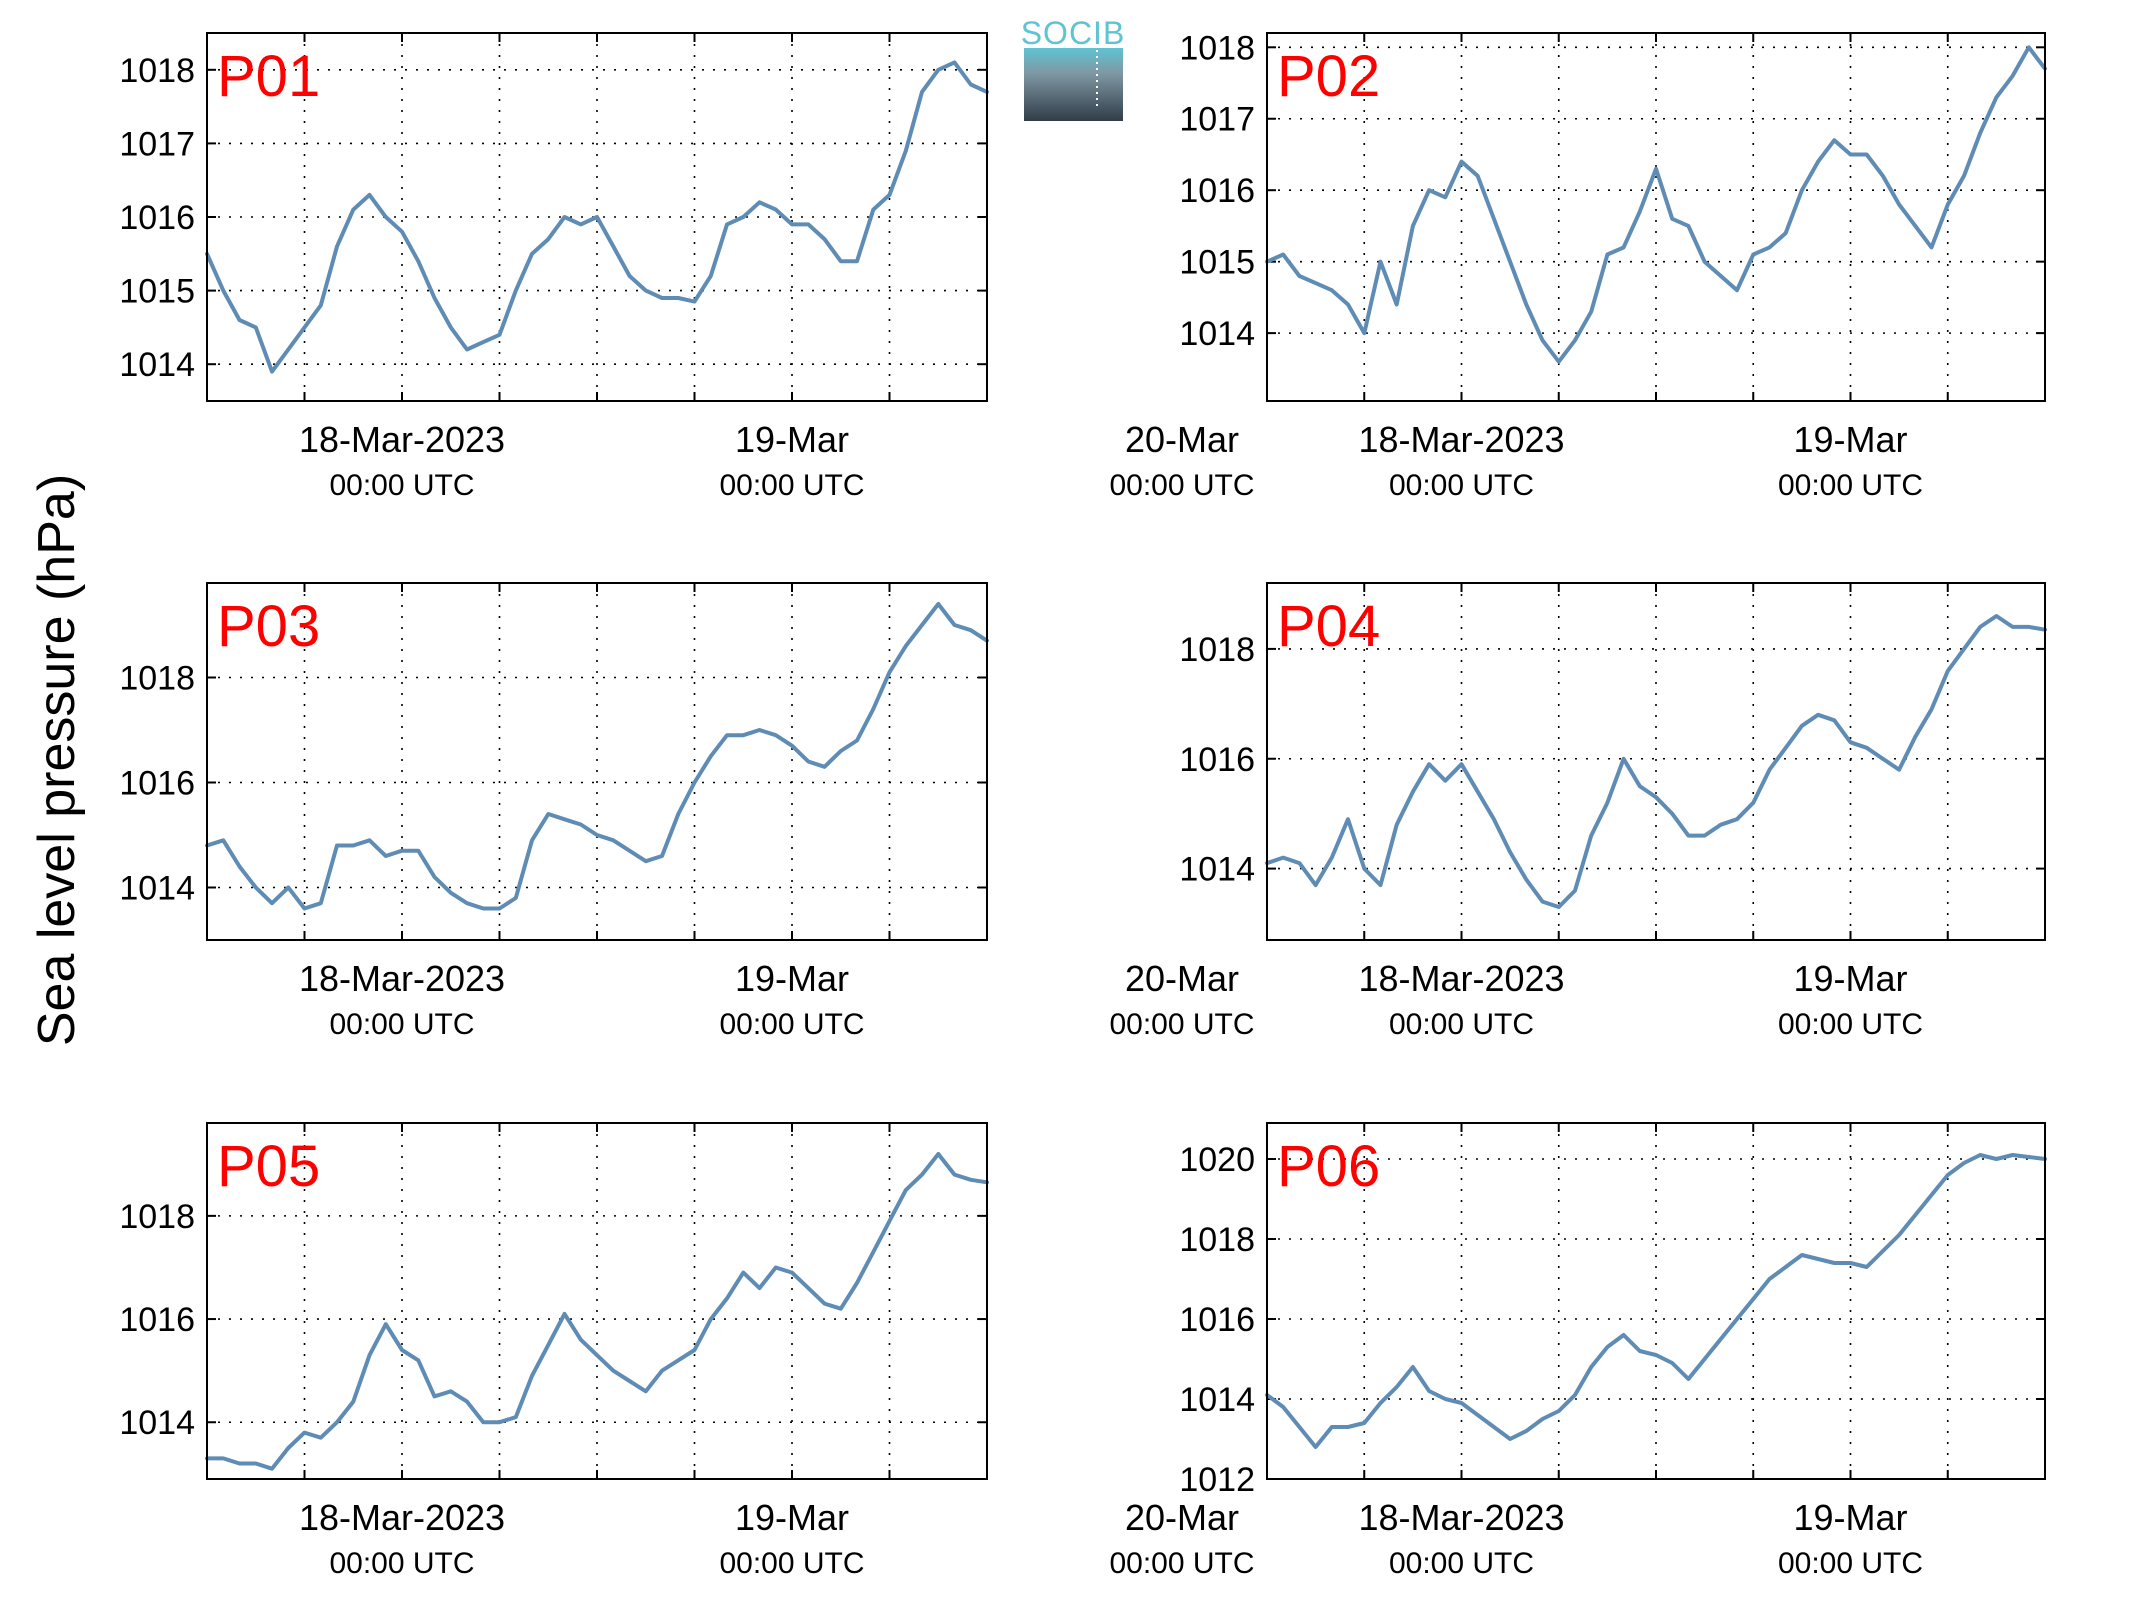  I want to click on series-line-p05, so click(597, 1311).